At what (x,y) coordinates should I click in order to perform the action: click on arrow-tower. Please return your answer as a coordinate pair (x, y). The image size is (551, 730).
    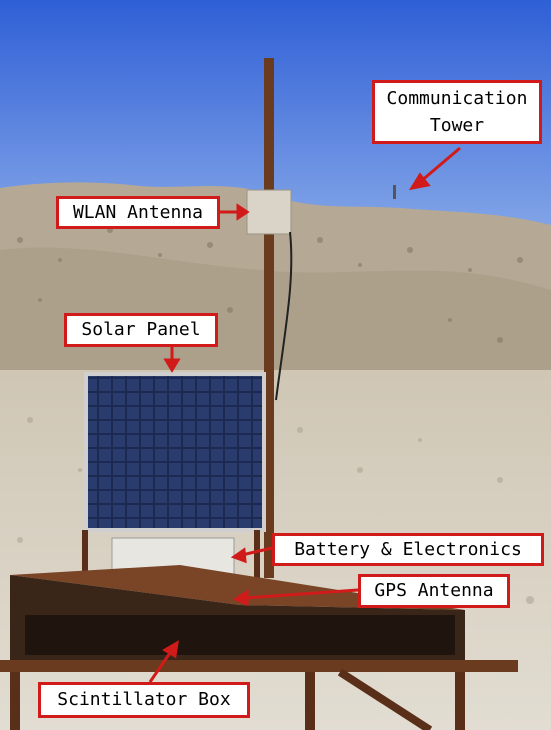
    Looking at the image, I should click on (440, 165).